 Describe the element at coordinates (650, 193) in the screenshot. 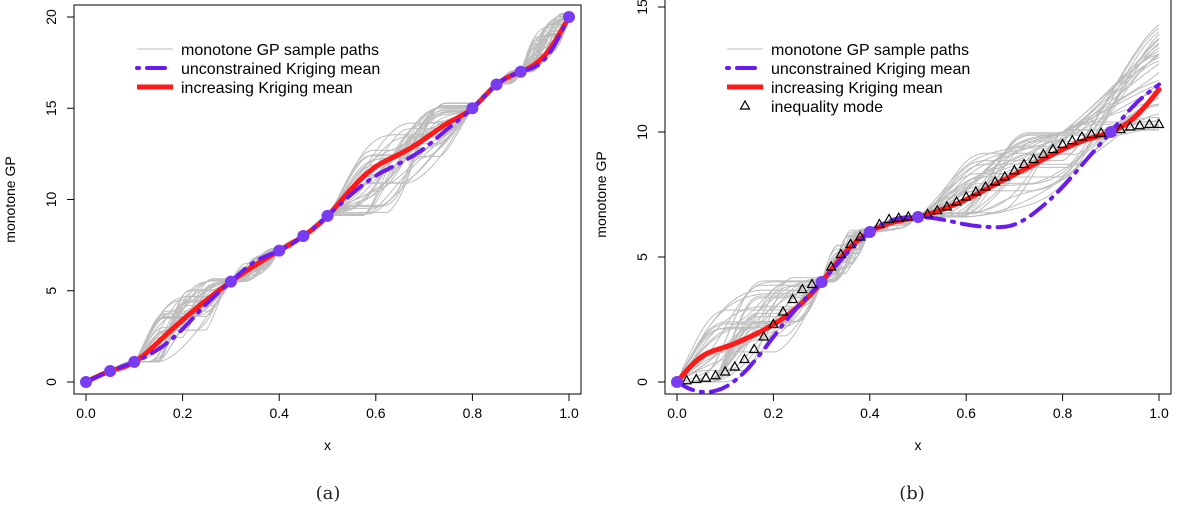

I see `y-axis: 0 5 10 15` at that location.